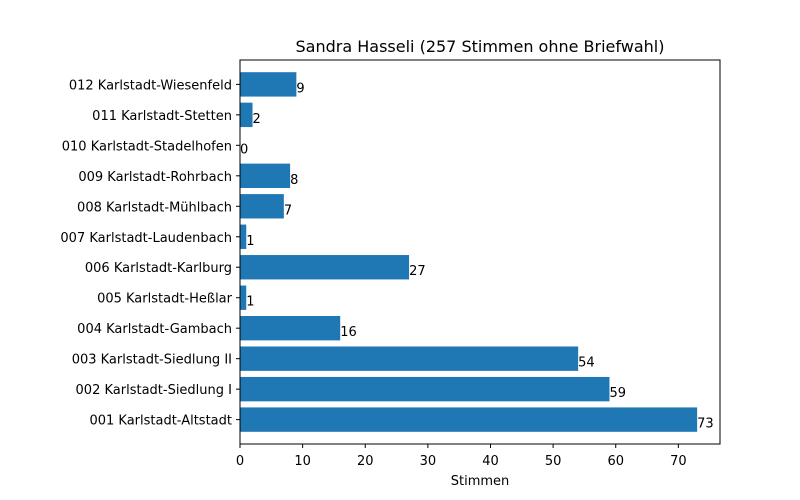 The width and height of the screenshot is (800, 500). Describe the element at coordinates (150, 85) in the screenshot. I see `y-tick-label: 012 Karlstadt-Wiesenfeld` at that location.